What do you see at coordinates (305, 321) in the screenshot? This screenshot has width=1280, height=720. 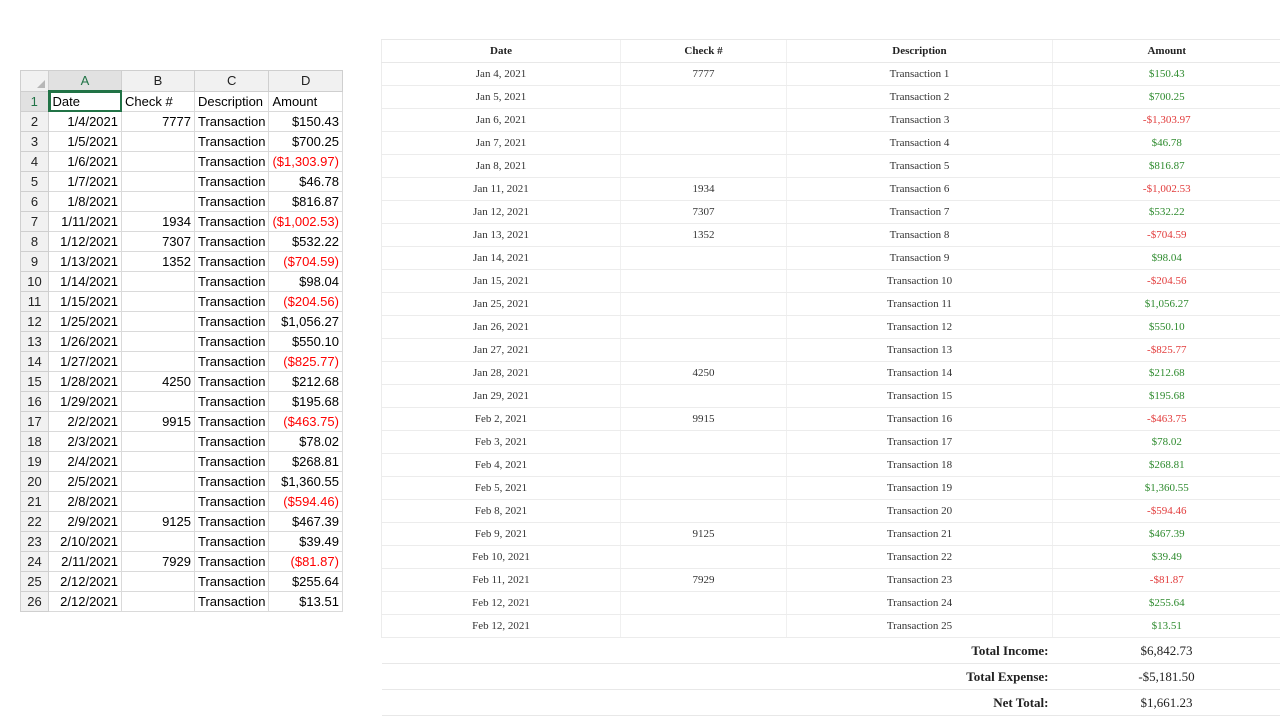 I see `amount-cell: $1,056.27` at bounding box center [305, 321].